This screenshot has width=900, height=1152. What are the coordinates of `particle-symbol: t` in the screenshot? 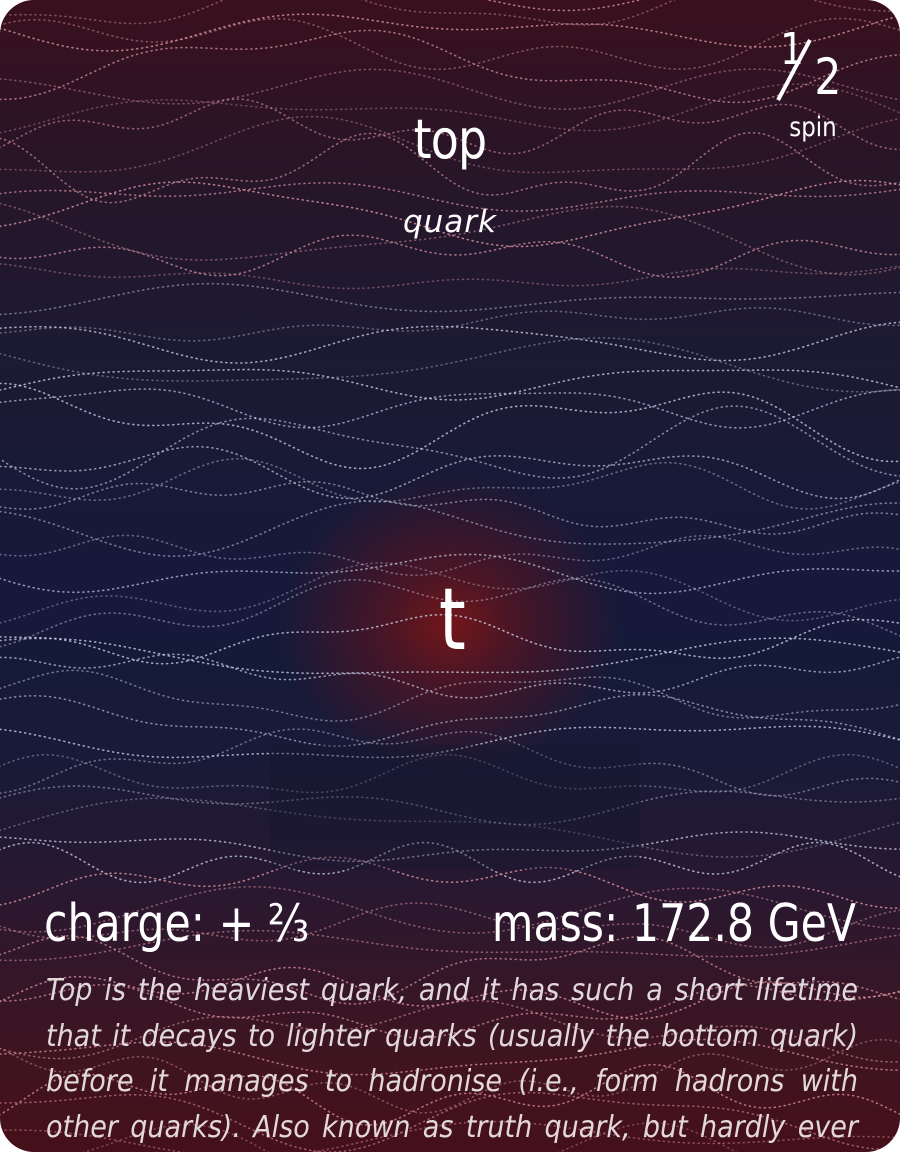 It's located at (452, 620).